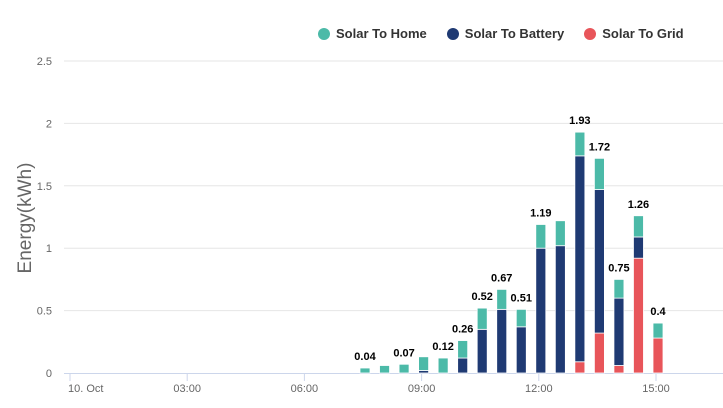  Describe the element at coordinates (590, 33) in the screenshot. I see `legend-marker-grid` at that location.